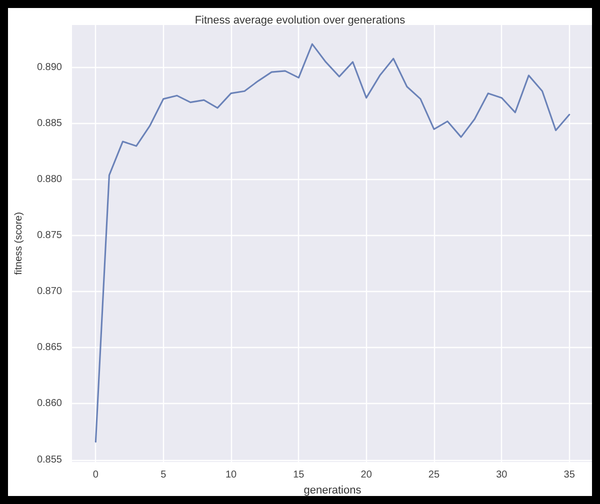 The image size is (600, 504). Describe the element at coordinates (333, 490) in the screenshot. I see `x-axis-title: generations` at that location.